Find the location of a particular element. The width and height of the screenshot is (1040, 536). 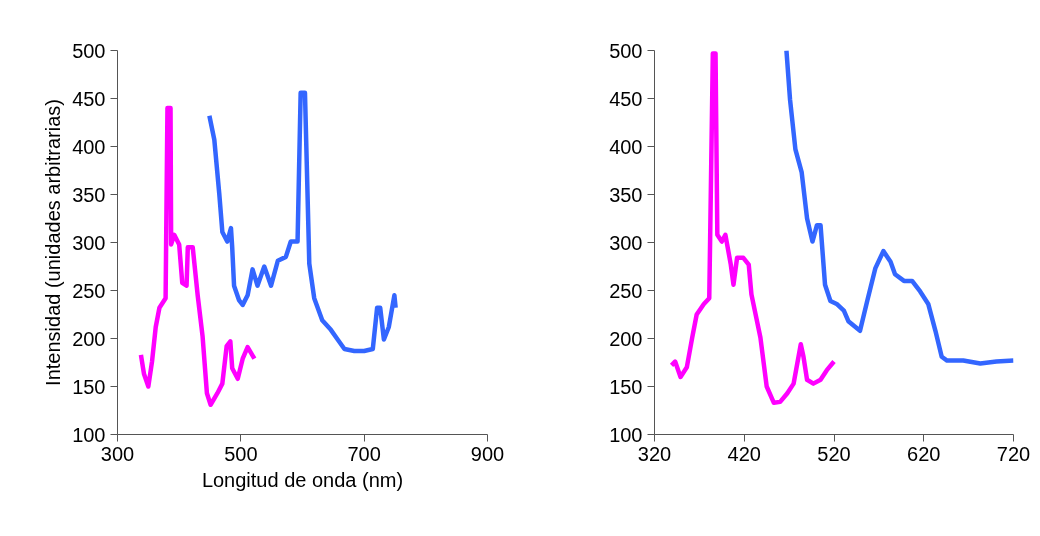

x-tick-label: 520 is located at coordinates (834, 453).